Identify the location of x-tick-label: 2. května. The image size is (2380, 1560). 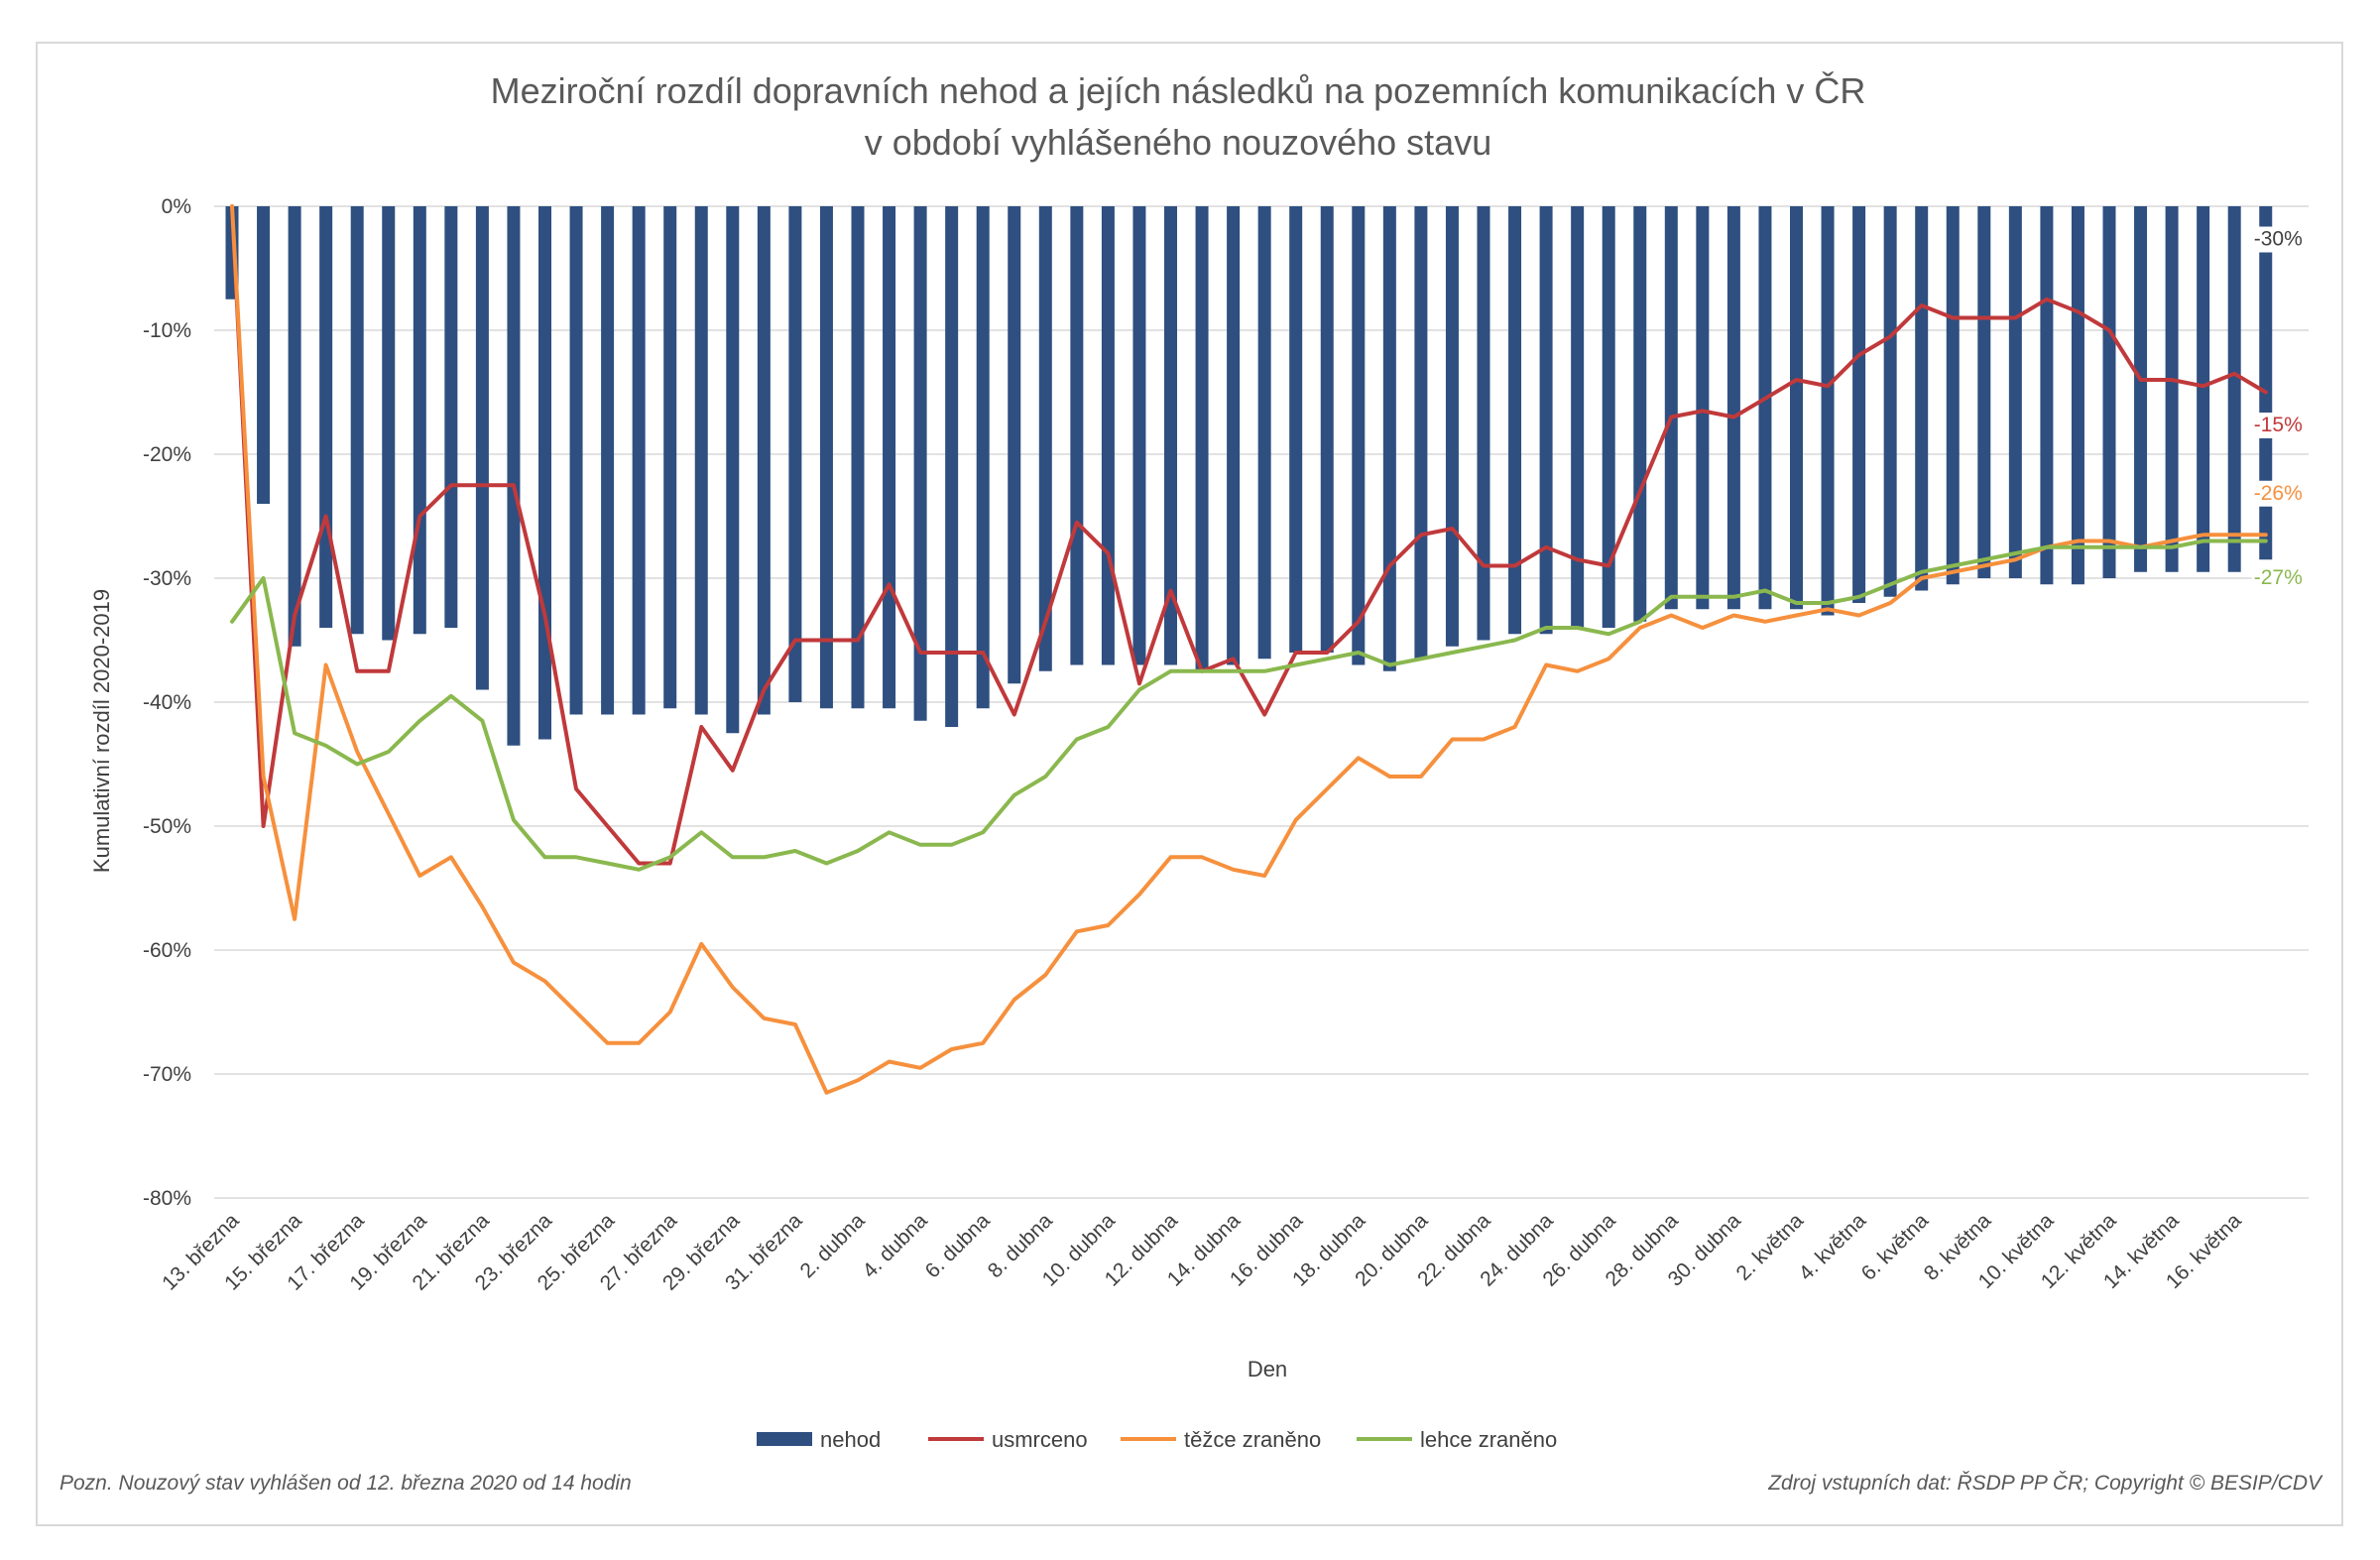
(1770, 1247).